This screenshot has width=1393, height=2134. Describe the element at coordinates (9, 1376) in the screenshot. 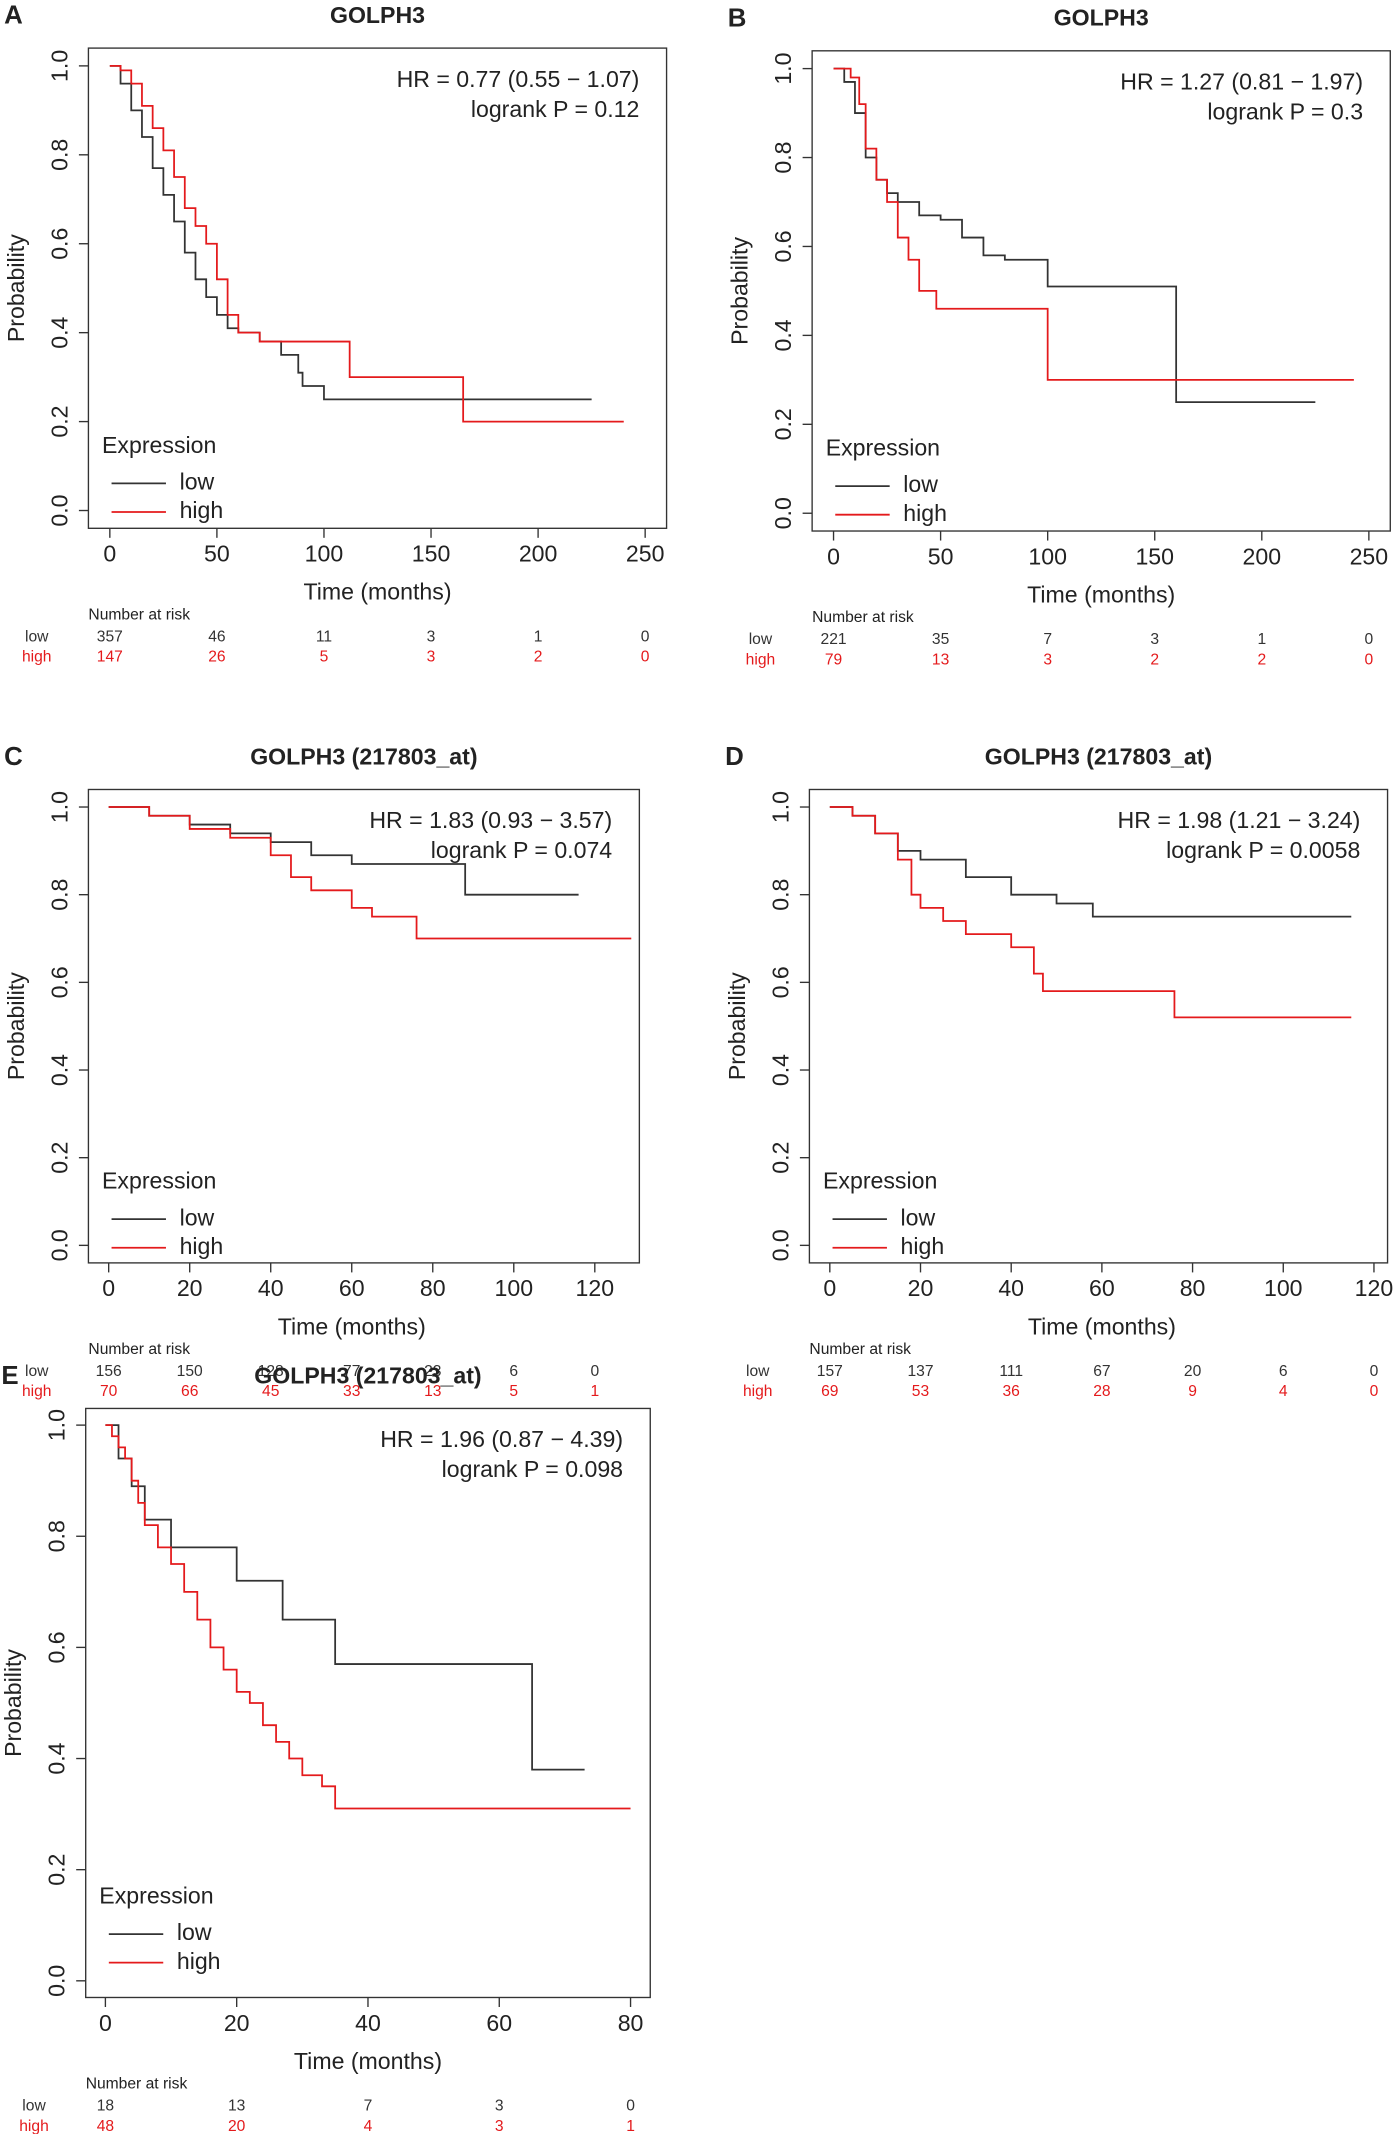

I see `panel-letter: E` at that location.